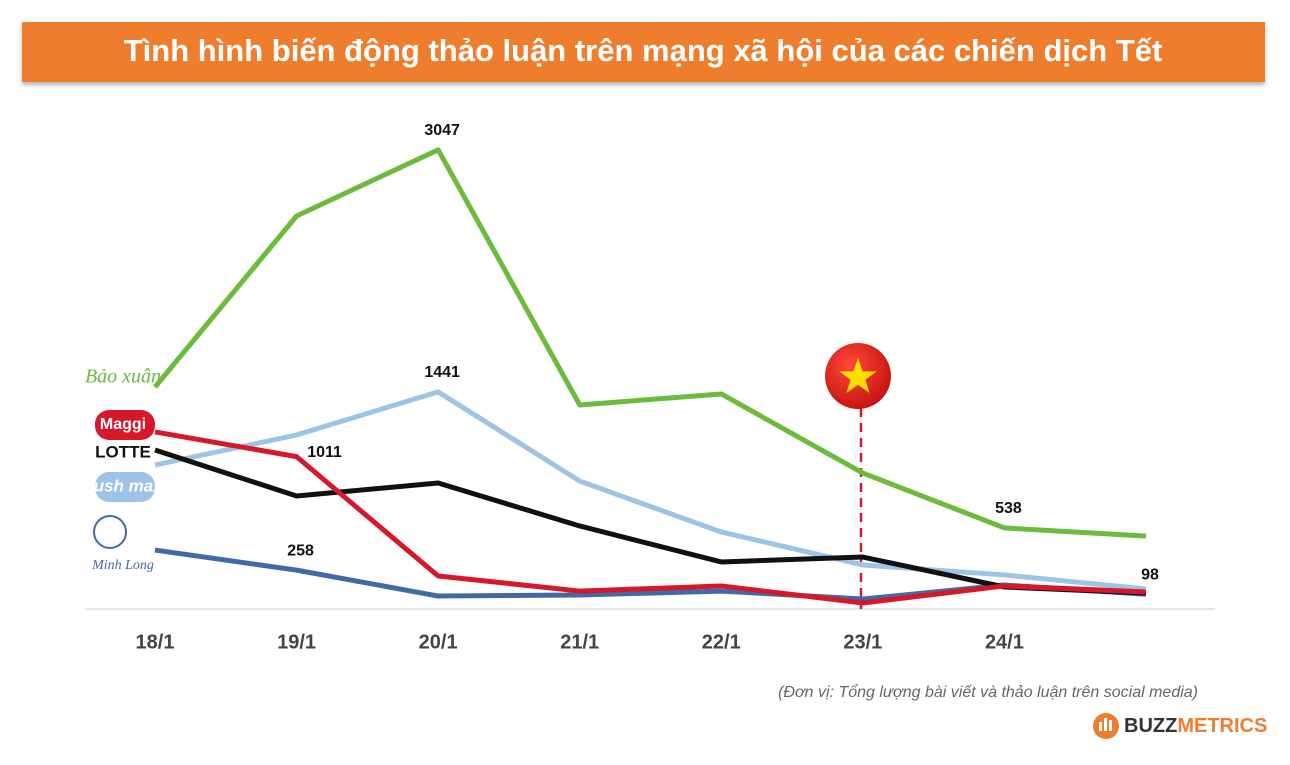 The width and height of the screenshot is (1290, 765). What do you see at coordinates (442, 372) in the screenshot?
I see `data-label: 1441` at bounding box center [442, 372].